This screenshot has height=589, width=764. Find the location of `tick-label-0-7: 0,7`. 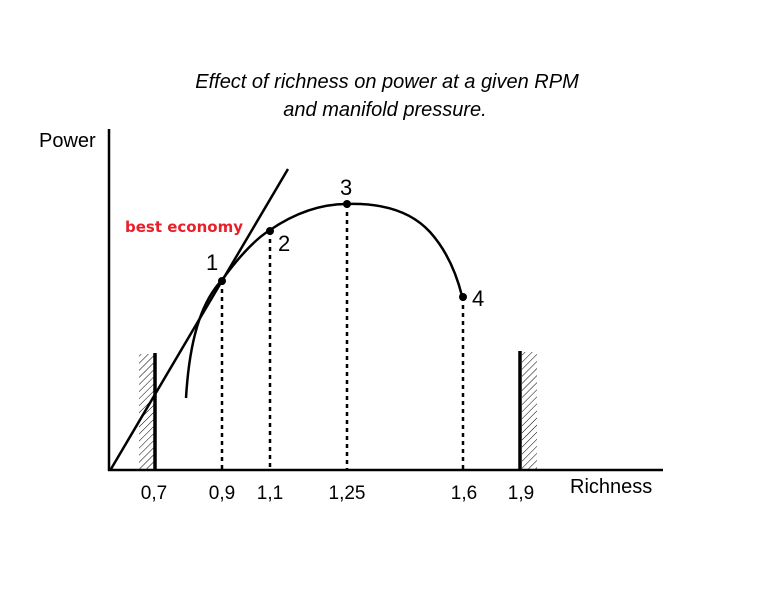

tick-label-0-7: 0,7 is located at coordinates (154, 493).